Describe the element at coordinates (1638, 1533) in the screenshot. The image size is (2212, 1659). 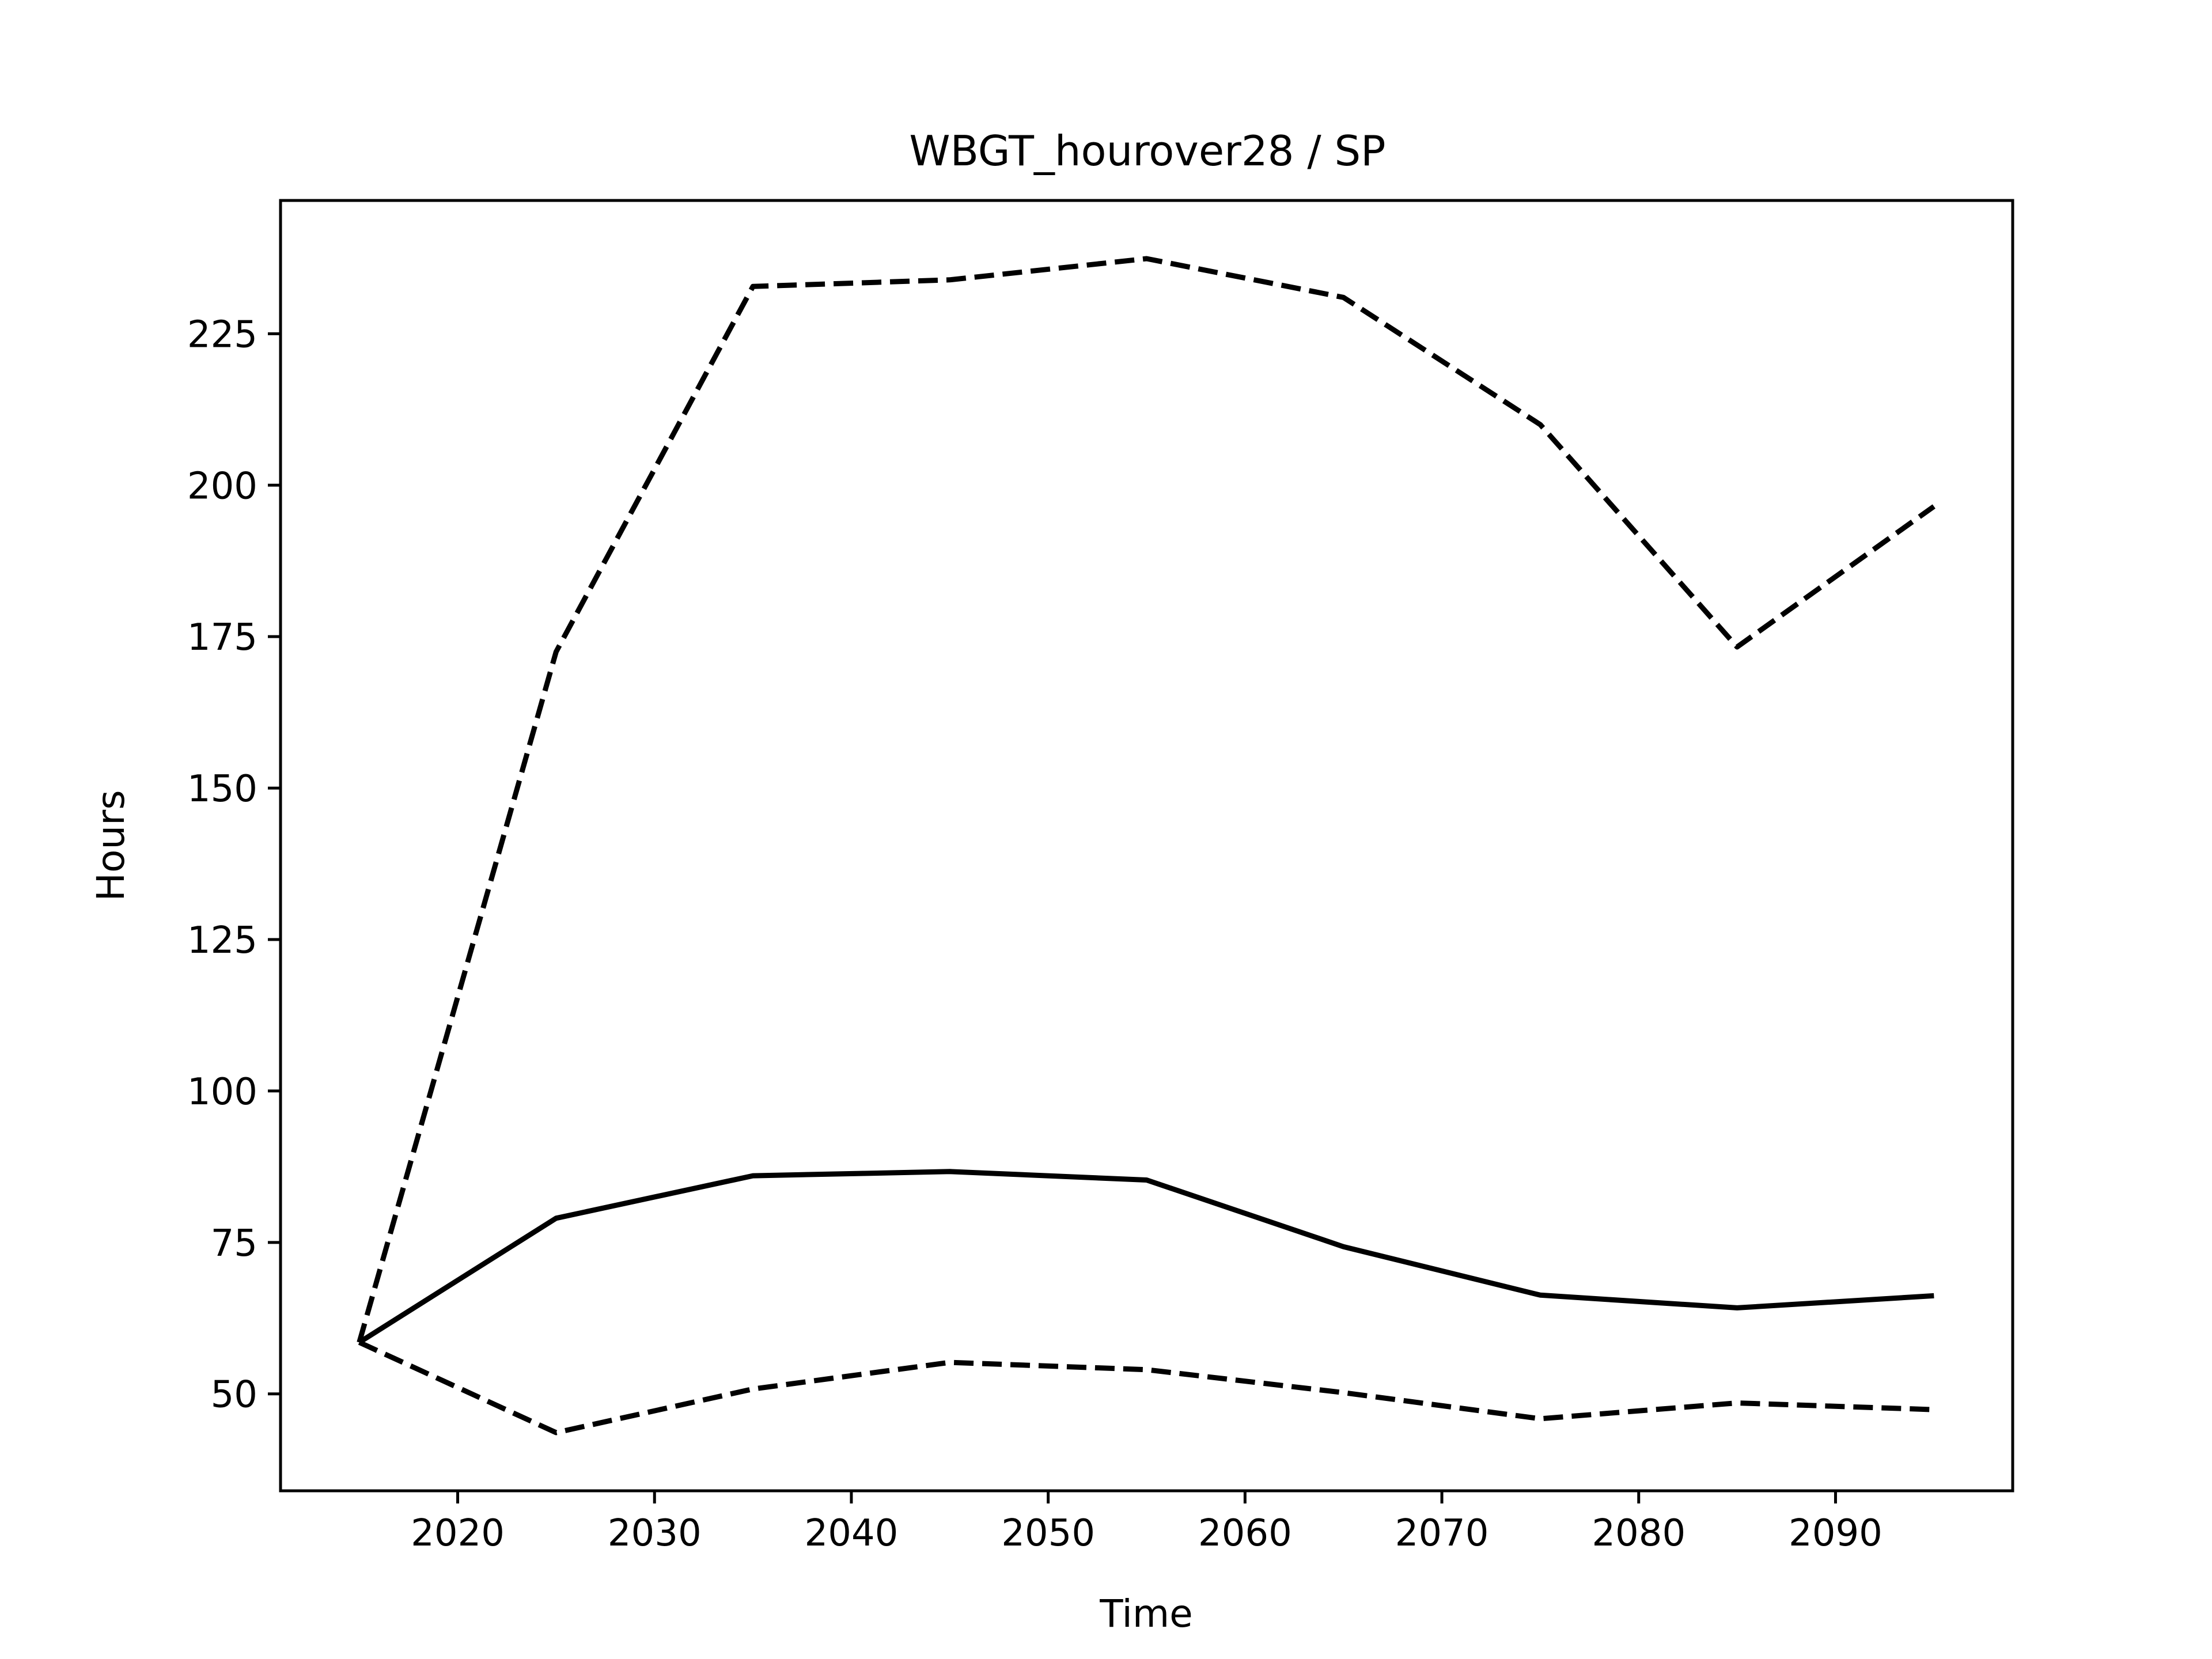
I see `x-tick-label: 2080` at that location.